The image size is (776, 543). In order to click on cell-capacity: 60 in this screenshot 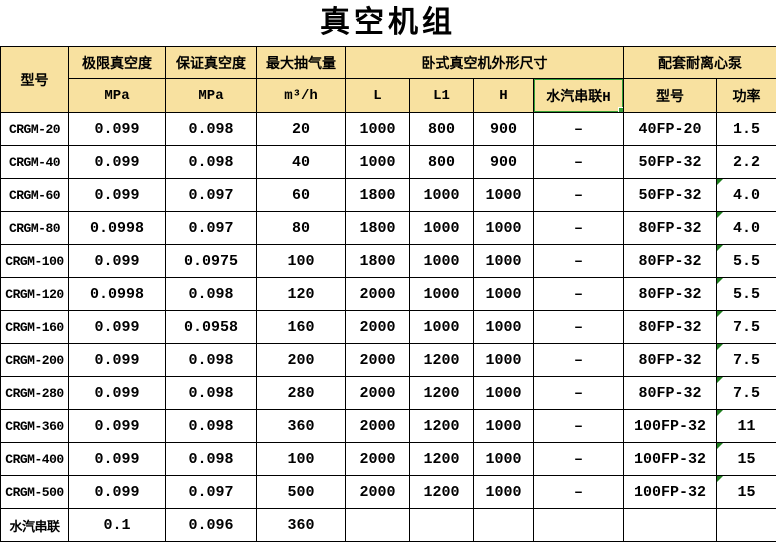, I will do `click(301, 195)`.